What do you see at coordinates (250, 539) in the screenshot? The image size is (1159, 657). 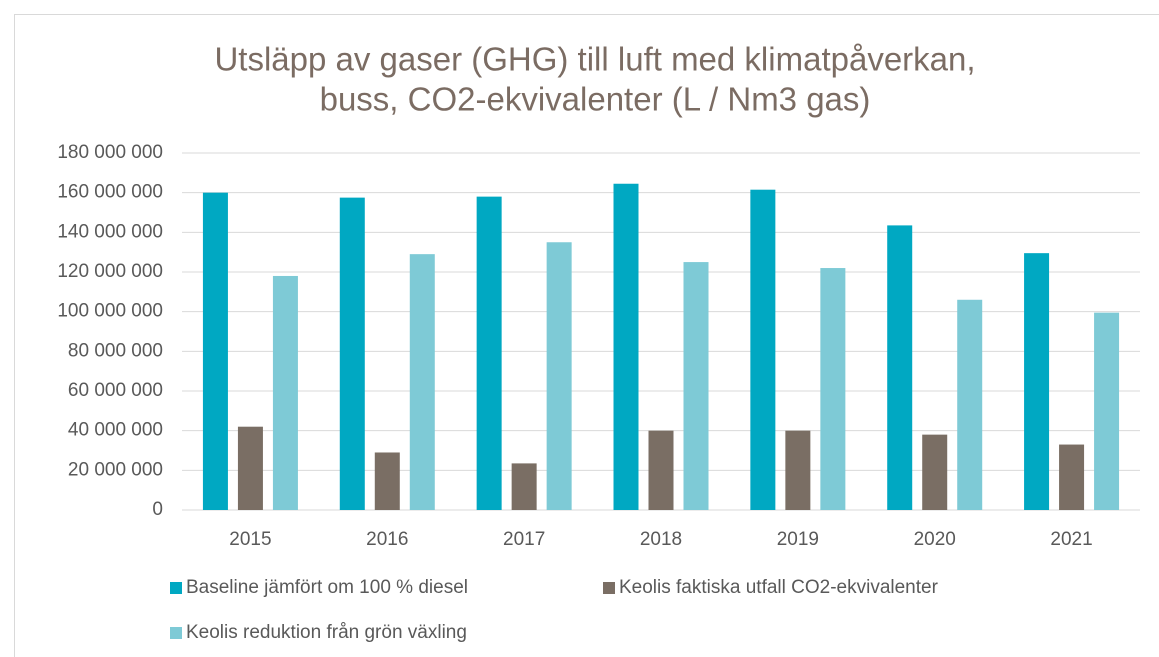 I see `x-tick-label: 2015` at bounding box center [250, 539].